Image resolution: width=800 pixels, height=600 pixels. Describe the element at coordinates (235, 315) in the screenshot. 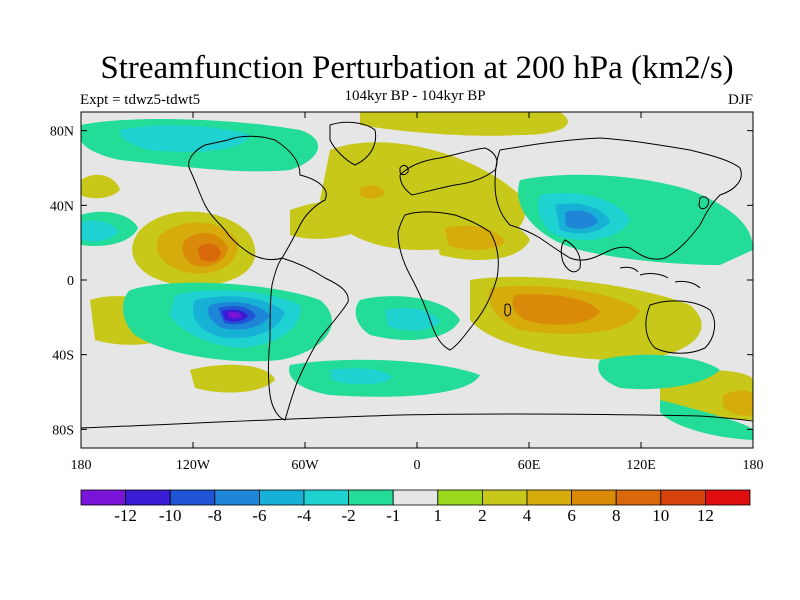

I see `contour-violet-minimum` at that location.